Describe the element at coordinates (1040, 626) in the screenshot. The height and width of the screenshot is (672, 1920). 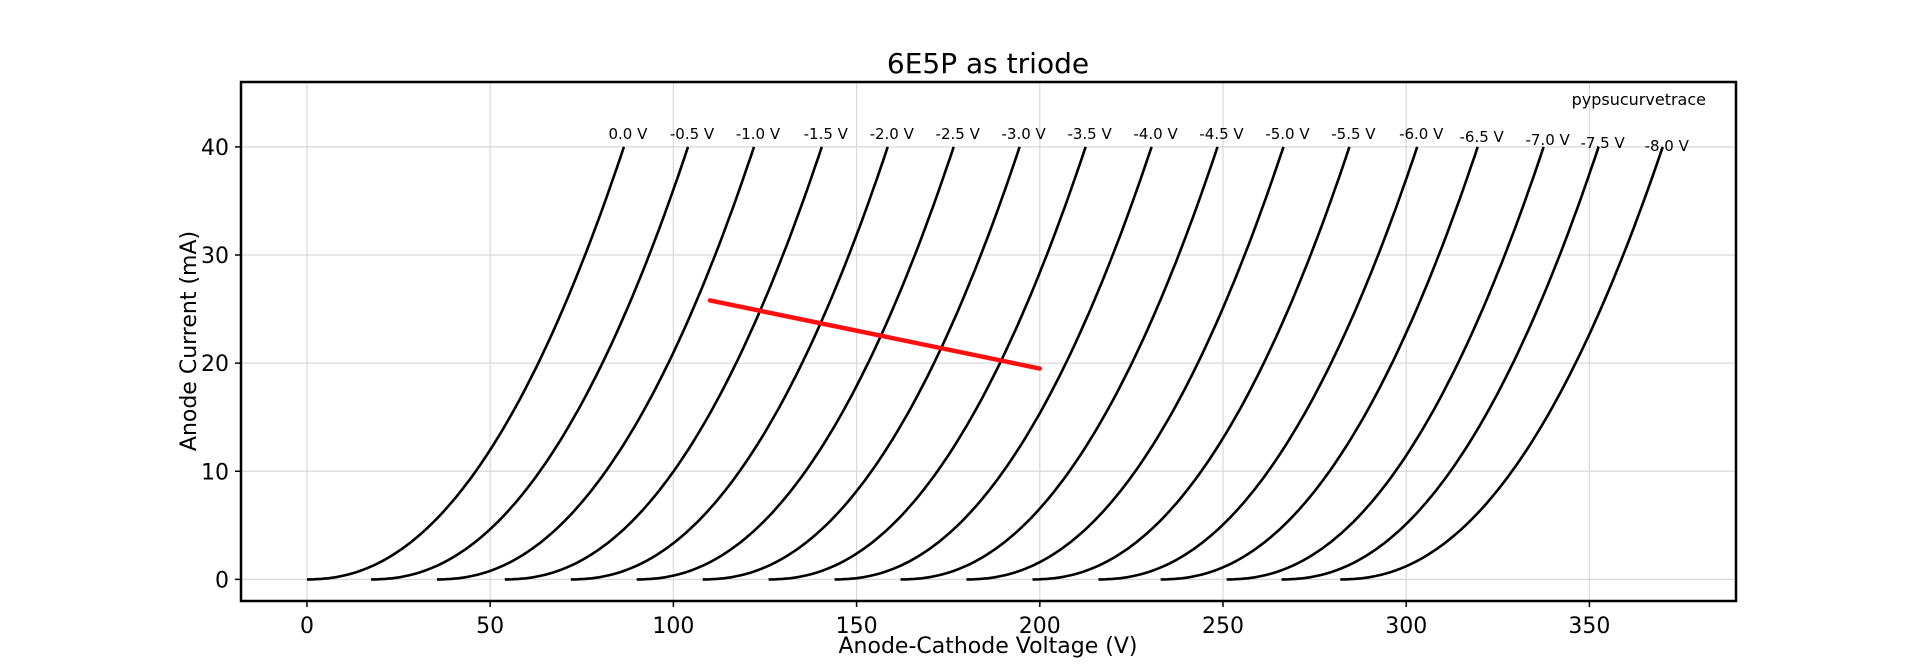
I see `x-tick-label-200: 200` at that location.